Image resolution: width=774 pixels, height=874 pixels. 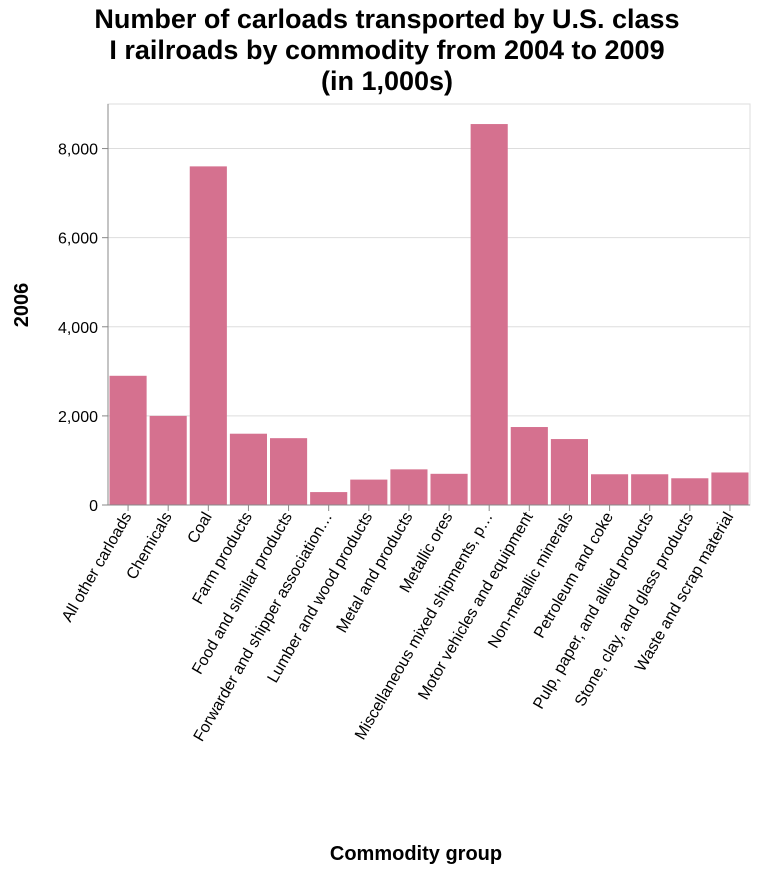 I want to click on y-tick-label: 6,000, so click(x=78, y=239).